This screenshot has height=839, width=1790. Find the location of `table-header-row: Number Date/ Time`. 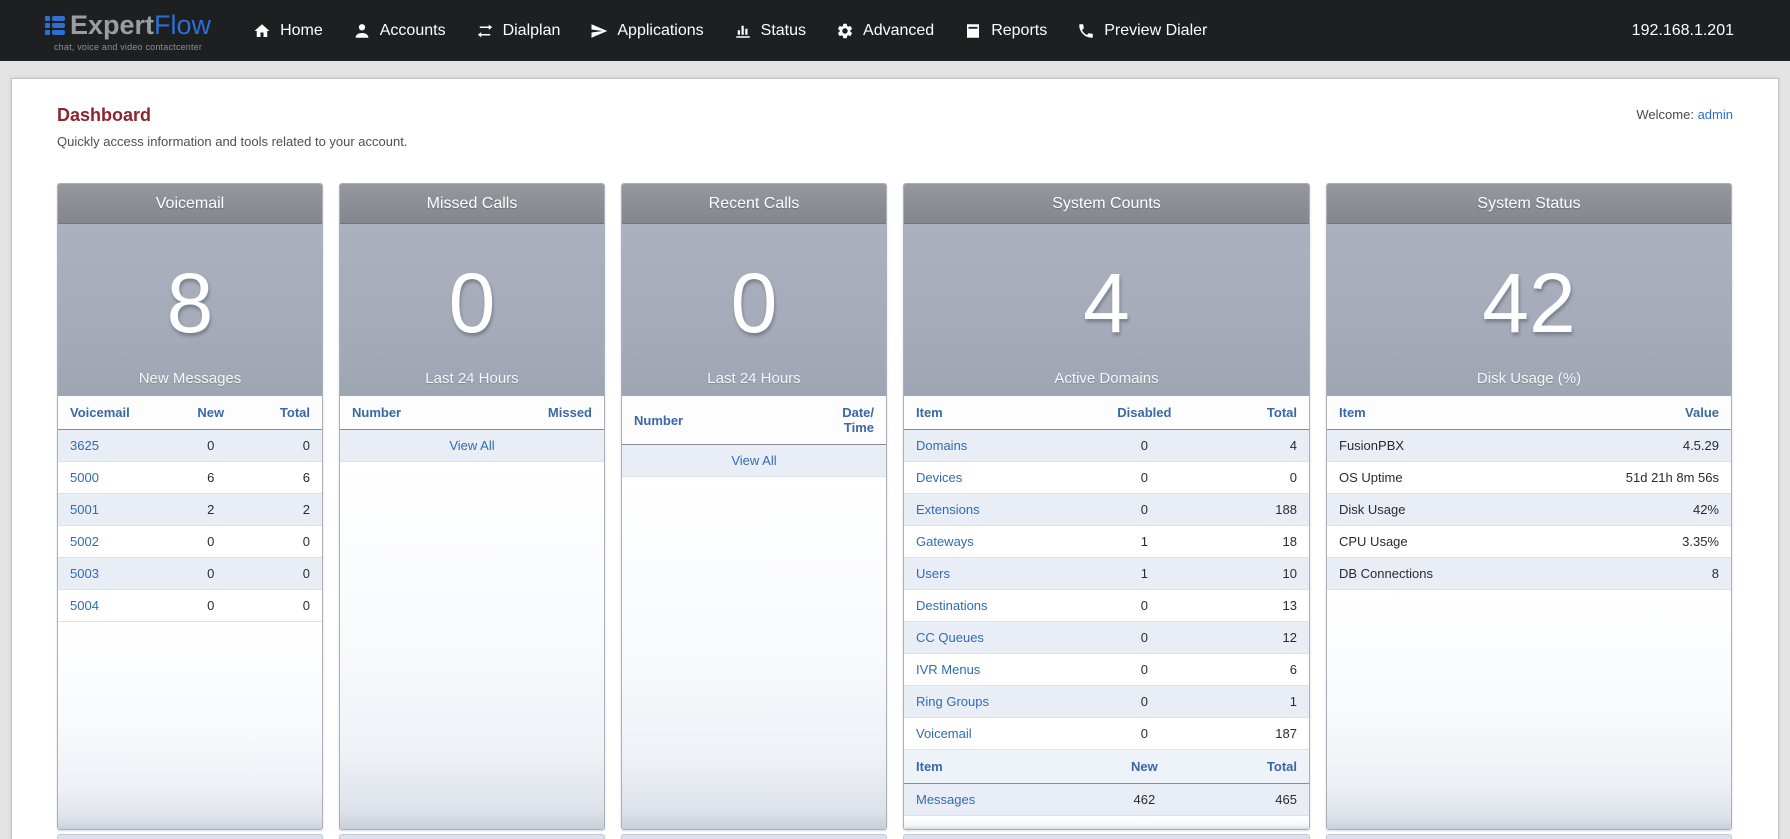

table-header-row: Number Date/ Time is located at coordinates (754, 420).